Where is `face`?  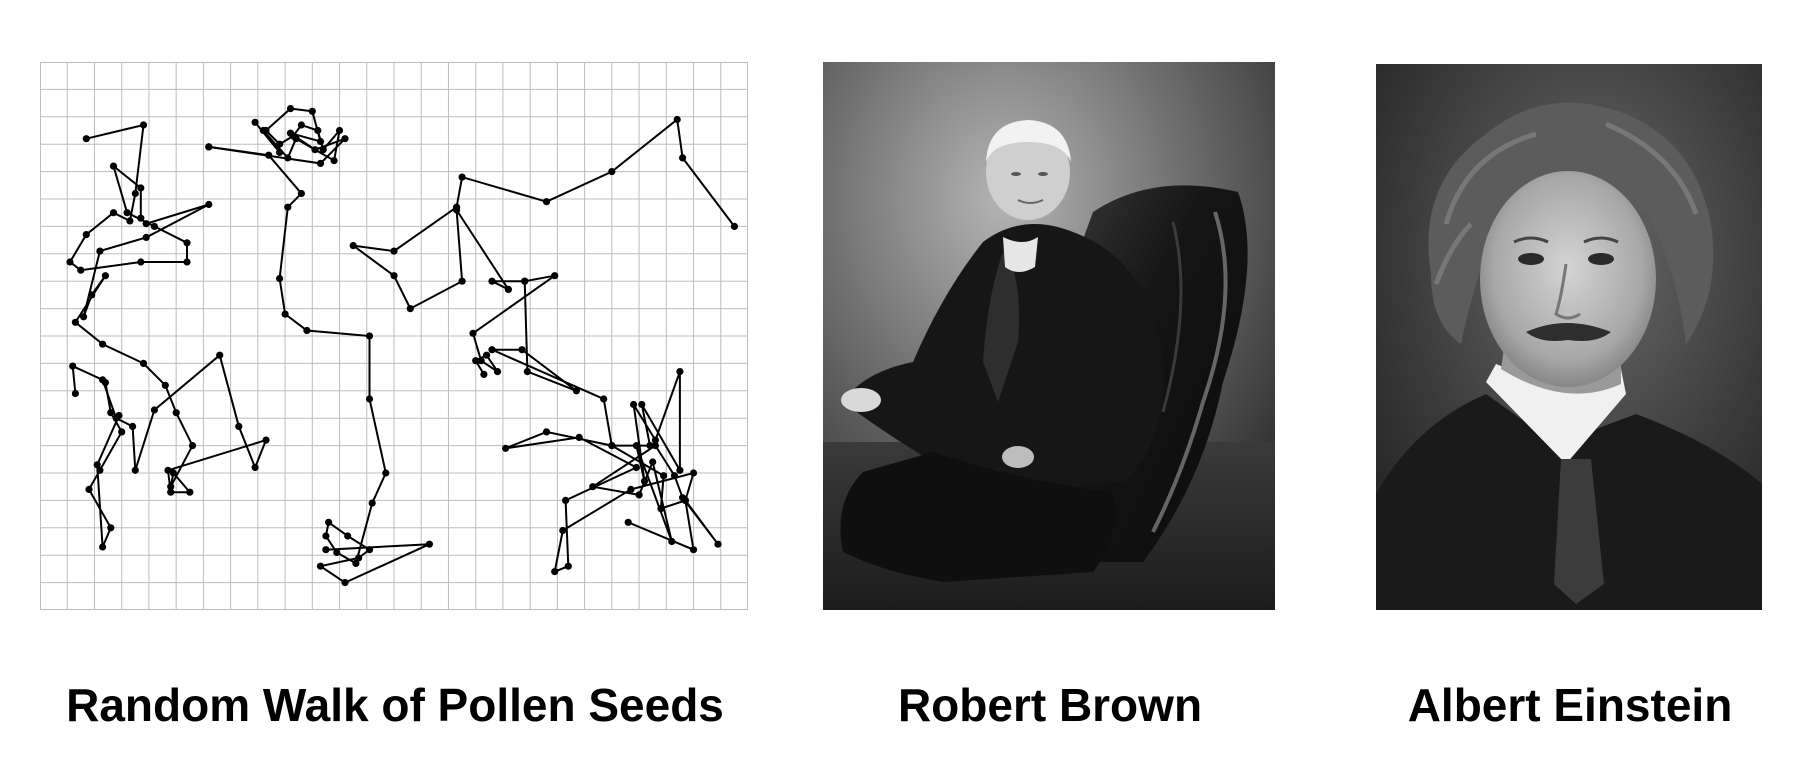
face is located at coordinates (1568, 279).